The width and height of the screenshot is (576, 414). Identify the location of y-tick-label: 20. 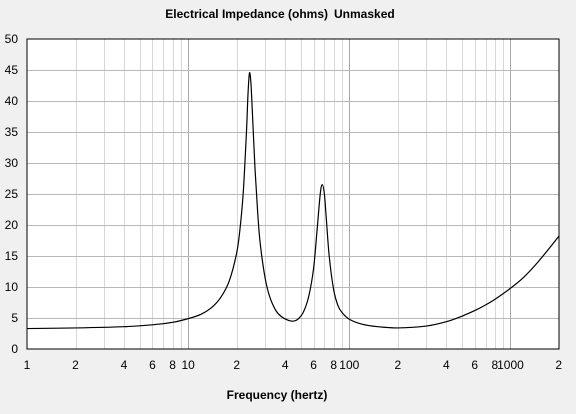
(12, 225).